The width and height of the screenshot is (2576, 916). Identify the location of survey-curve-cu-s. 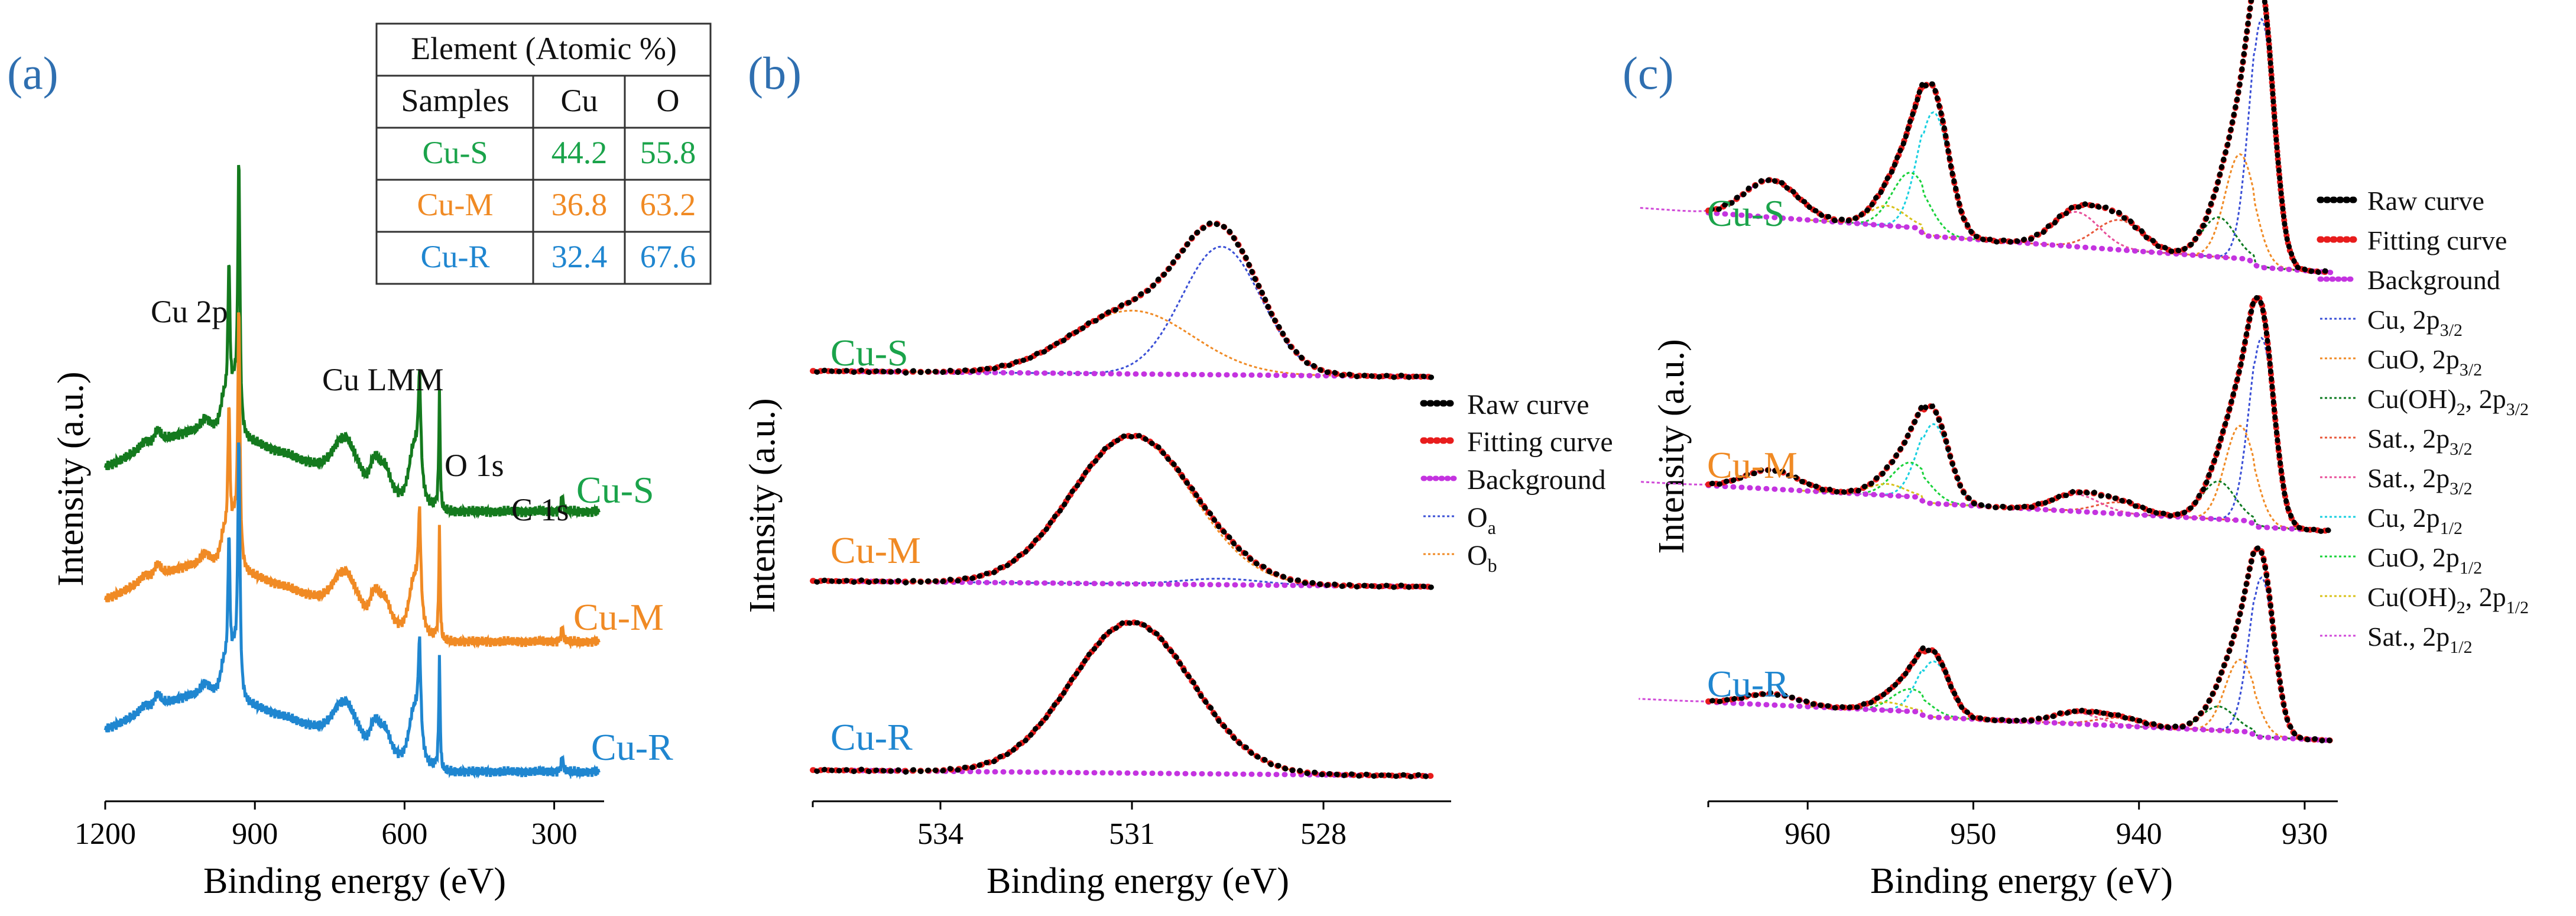
(352, 341).